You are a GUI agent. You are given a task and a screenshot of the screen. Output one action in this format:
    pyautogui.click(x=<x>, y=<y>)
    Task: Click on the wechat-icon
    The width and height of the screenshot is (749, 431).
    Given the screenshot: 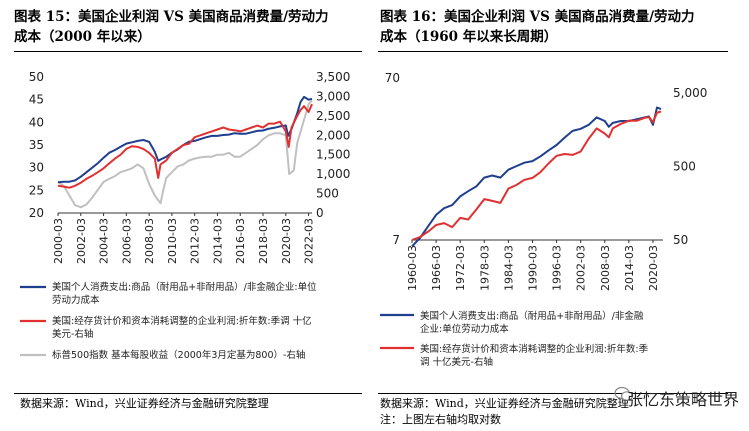 What is the action you would take?
    pyautogui.click(x=624, y=393)
    